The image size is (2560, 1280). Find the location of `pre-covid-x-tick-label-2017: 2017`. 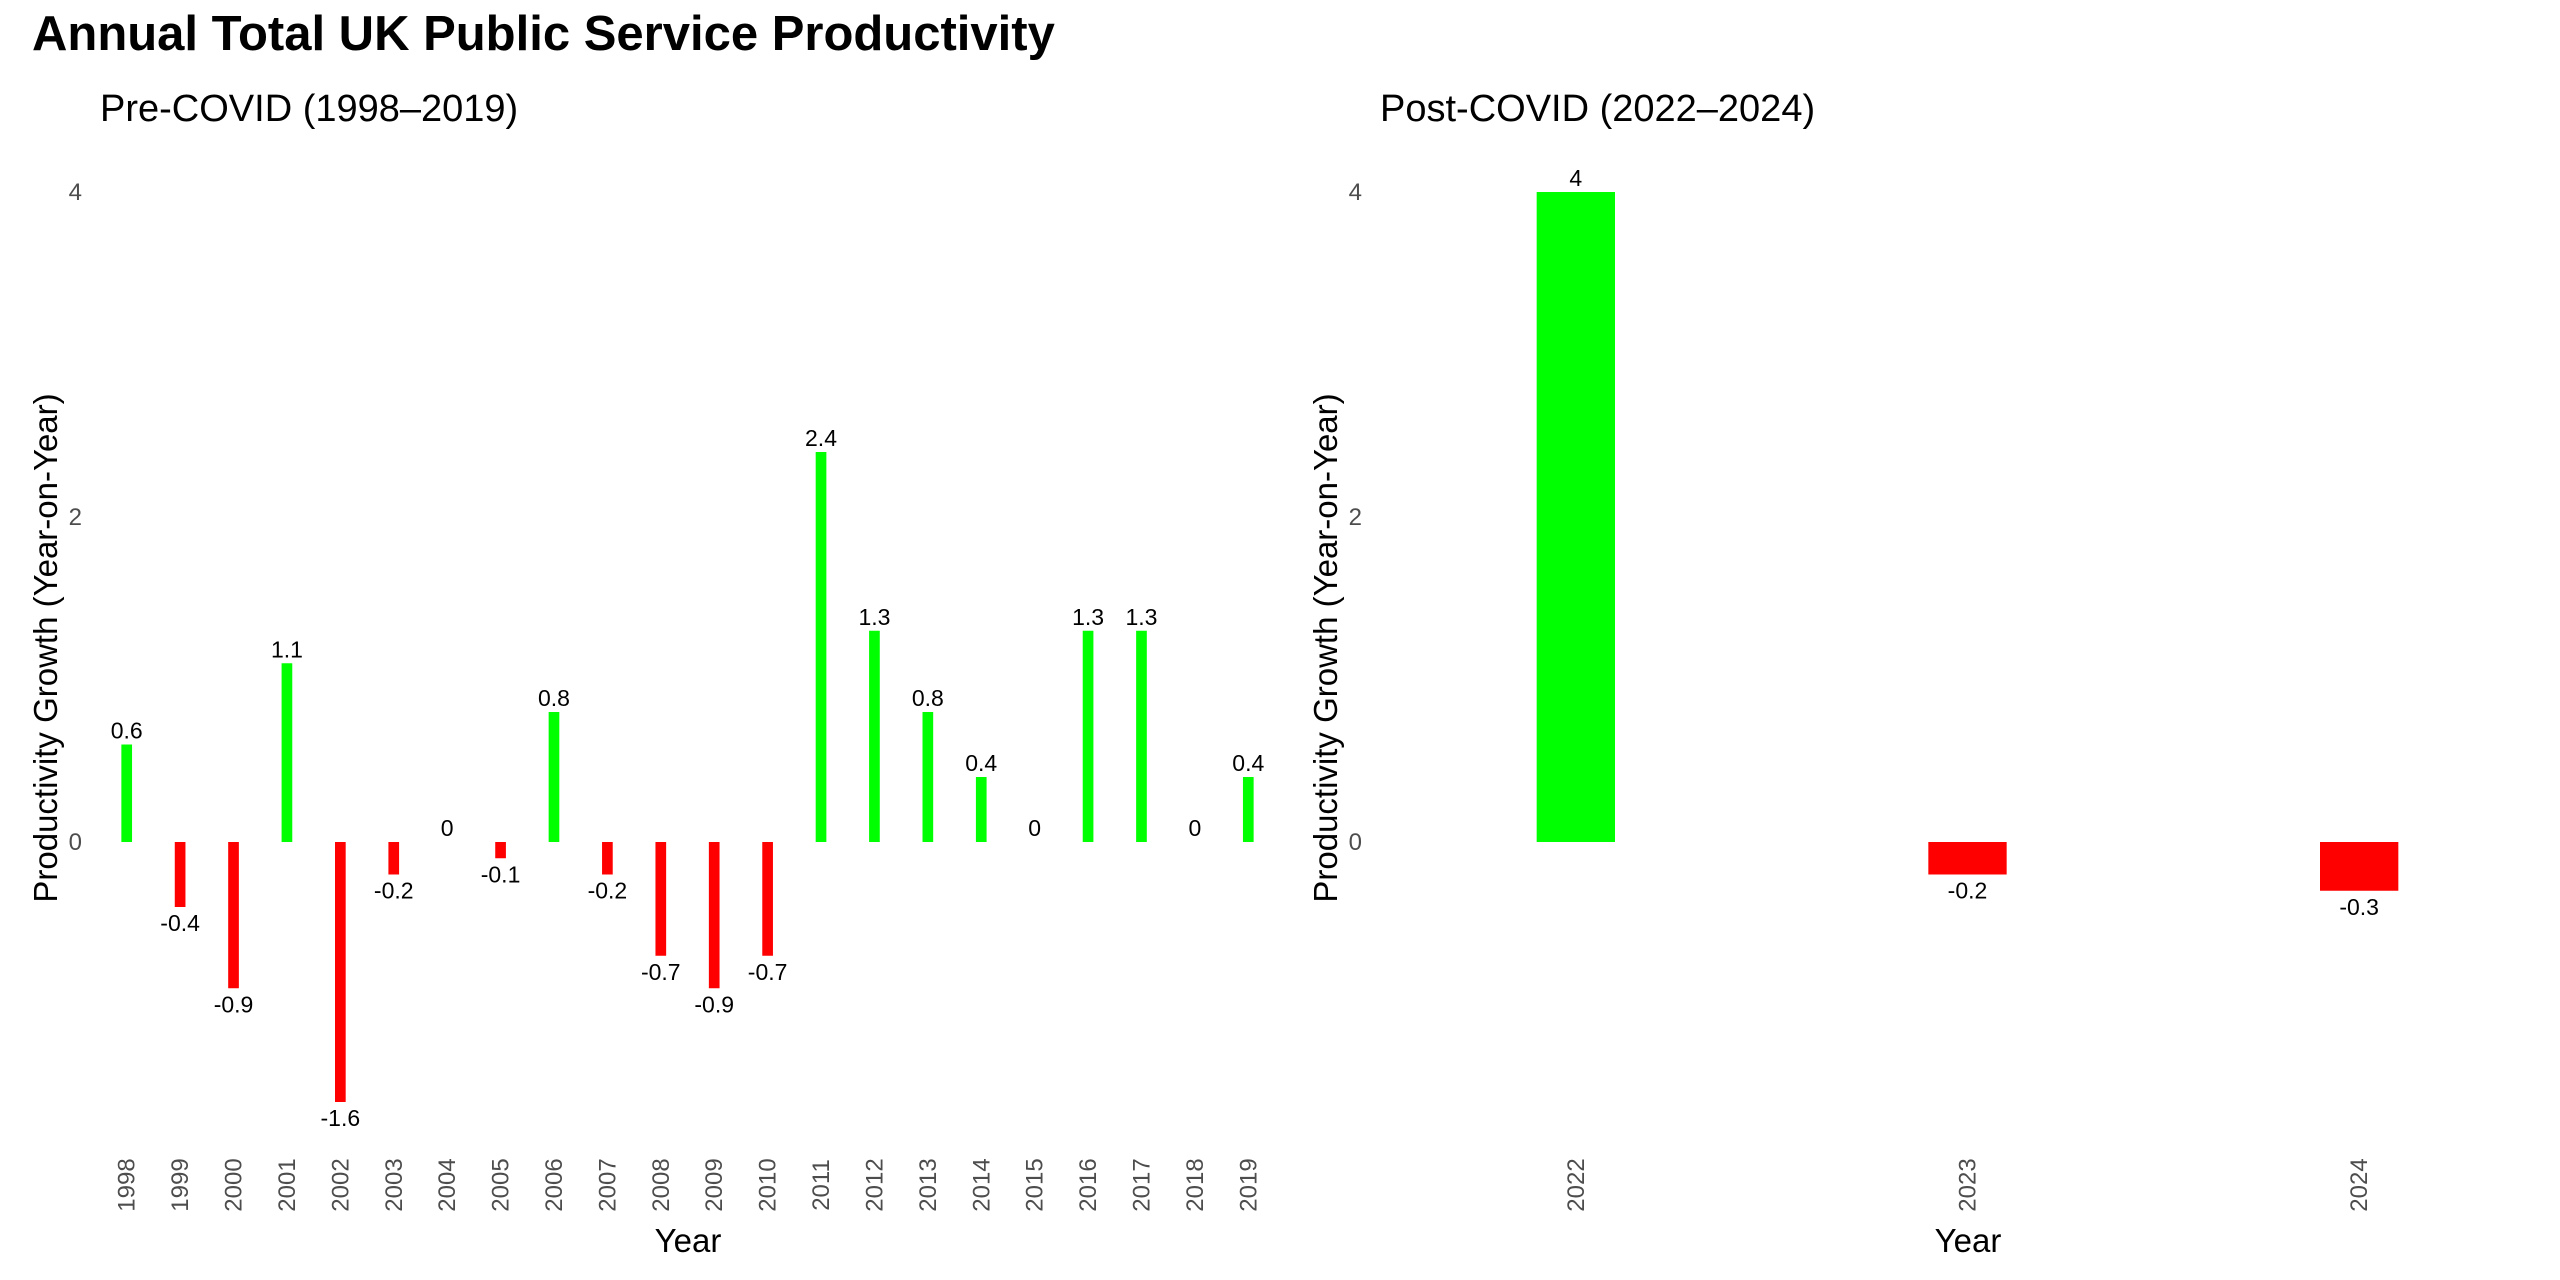

pre-covid-x-tick-label-2017: 2017 is located at coordinates (1141, 1184).